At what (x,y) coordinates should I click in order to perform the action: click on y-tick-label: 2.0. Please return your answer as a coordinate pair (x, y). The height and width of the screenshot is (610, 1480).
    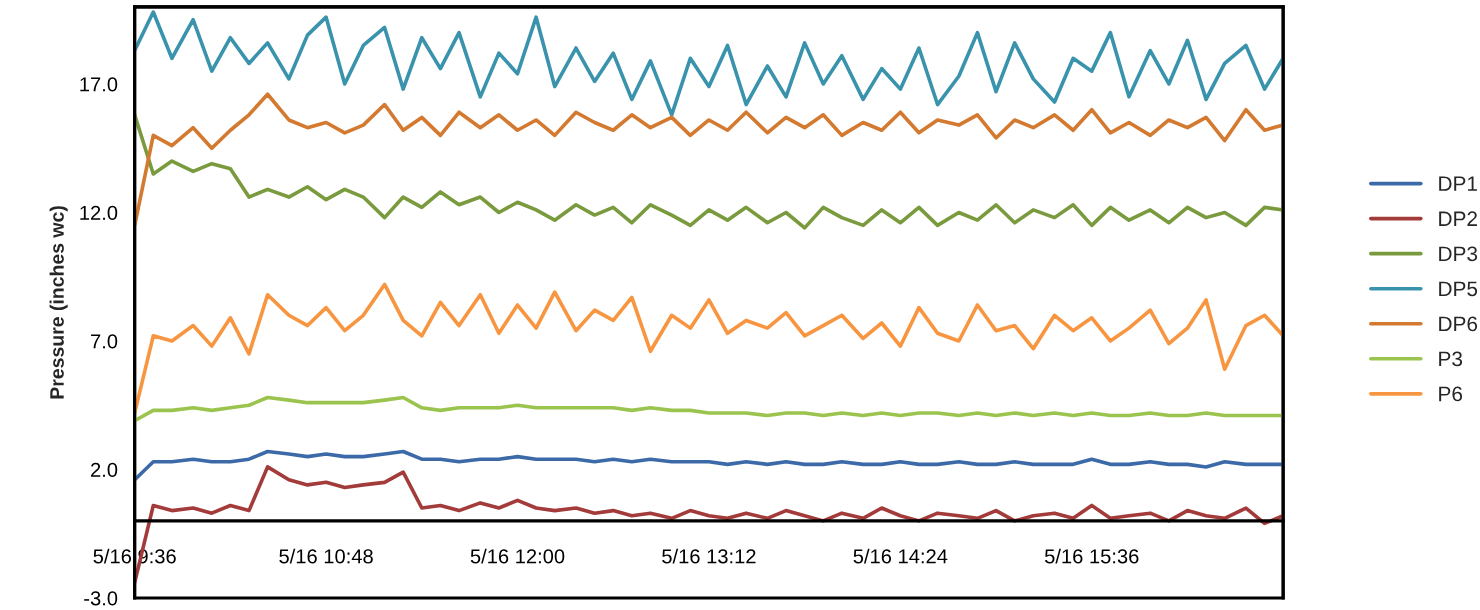
    Looking at the image, I should click on (104, 469).